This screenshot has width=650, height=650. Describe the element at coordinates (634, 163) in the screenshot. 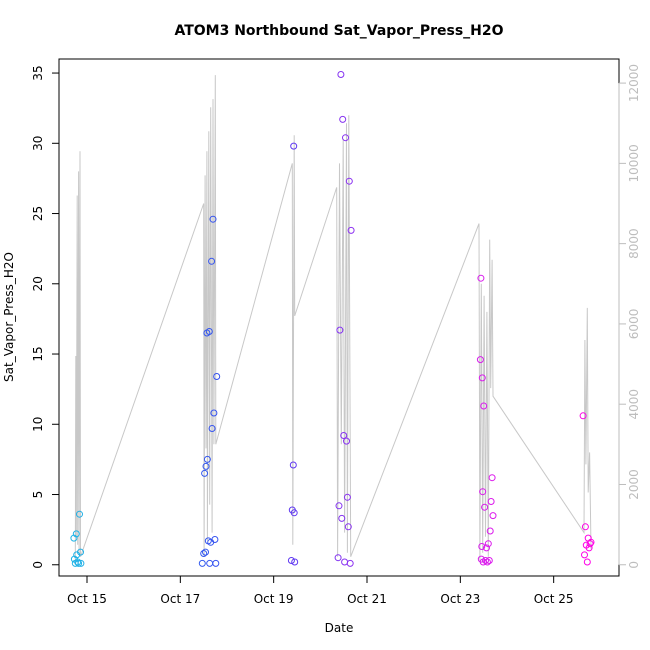

I see `y-tick-label-right: 10000` at that location.